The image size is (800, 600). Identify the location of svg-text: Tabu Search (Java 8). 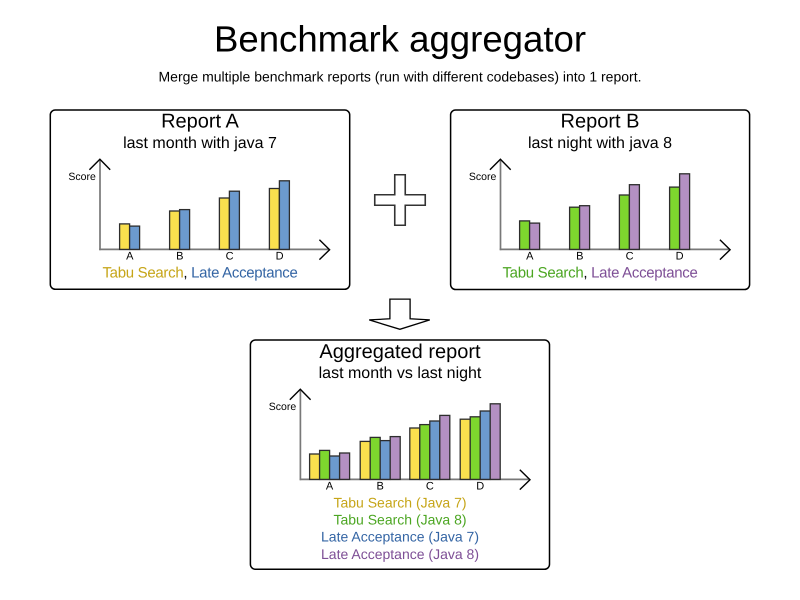
(399, 520).